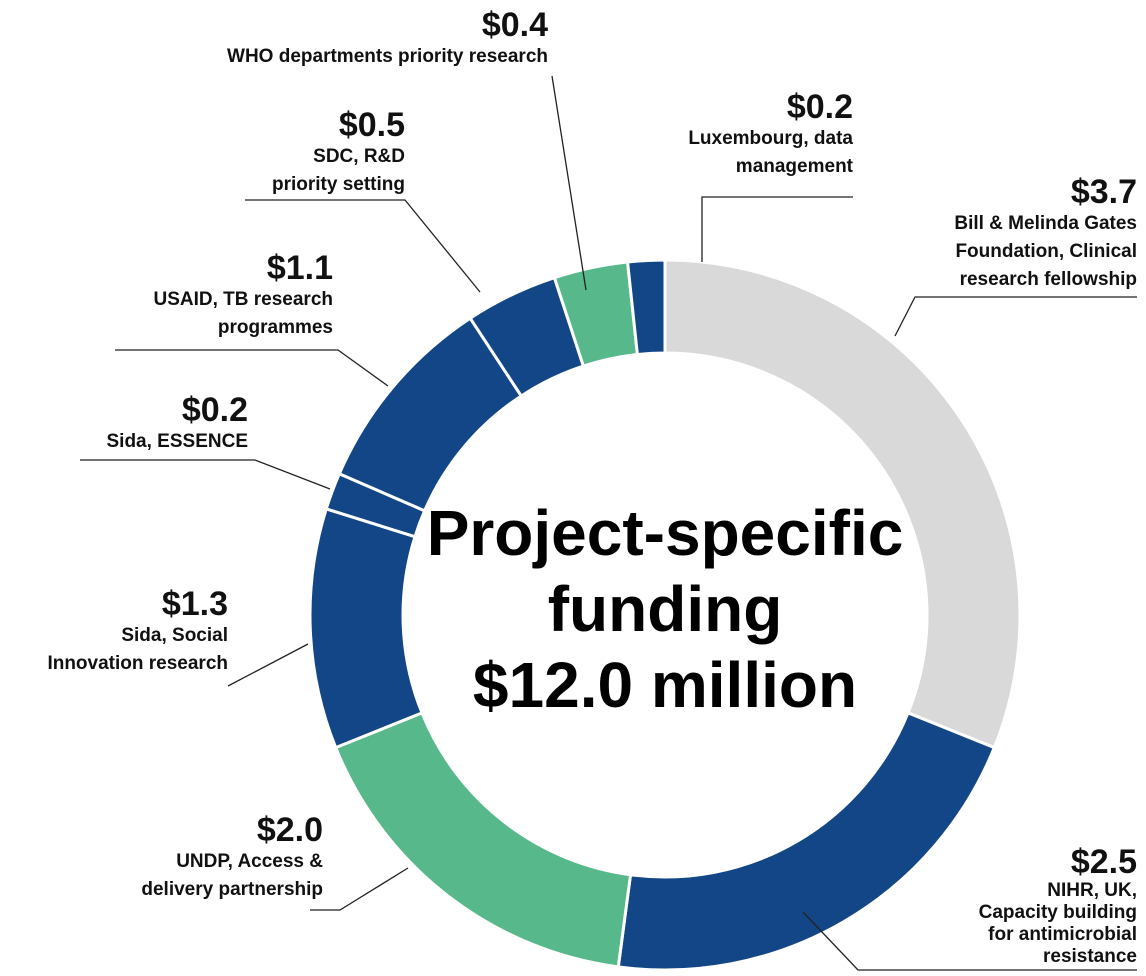 The image size is (1146, 976). I want to click on value-label: $0.5, so click(371, 125).